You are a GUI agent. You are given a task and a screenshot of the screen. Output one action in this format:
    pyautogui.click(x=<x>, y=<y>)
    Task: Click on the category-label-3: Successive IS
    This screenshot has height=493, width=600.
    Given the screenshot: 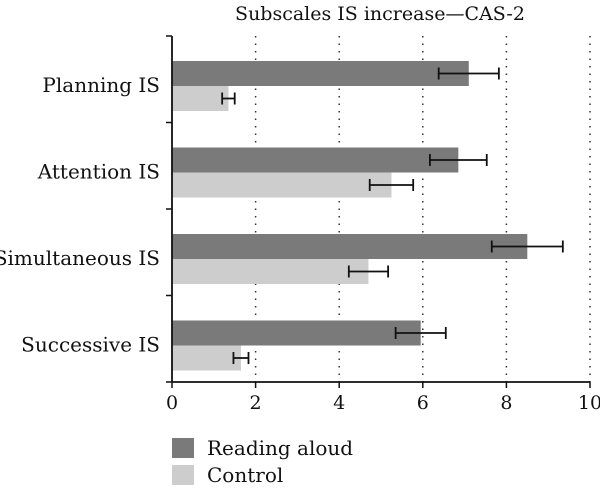 What is the action you would take?
    pyautogui.click(x=90, y=345)
    